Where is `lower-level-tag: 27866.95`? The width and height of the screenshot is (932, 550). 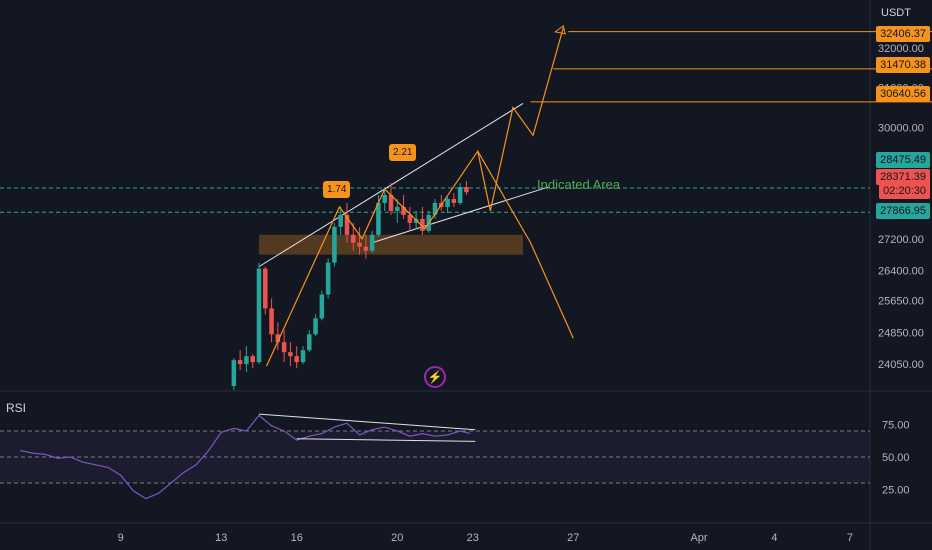
lower-level-tag: 27866.95 is located at coordinates (903, 211).